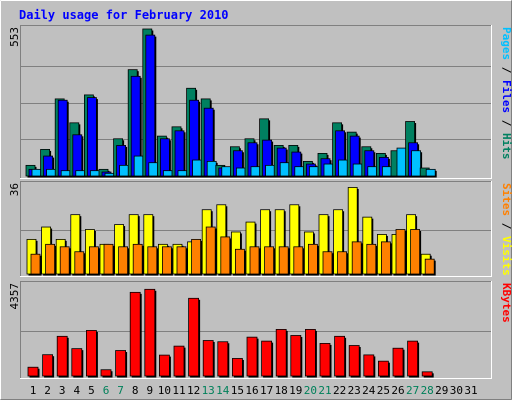  Describe the element at coordinates (281, 390) in the screenshot. I see `x-tick-label-18: 18` at that location.